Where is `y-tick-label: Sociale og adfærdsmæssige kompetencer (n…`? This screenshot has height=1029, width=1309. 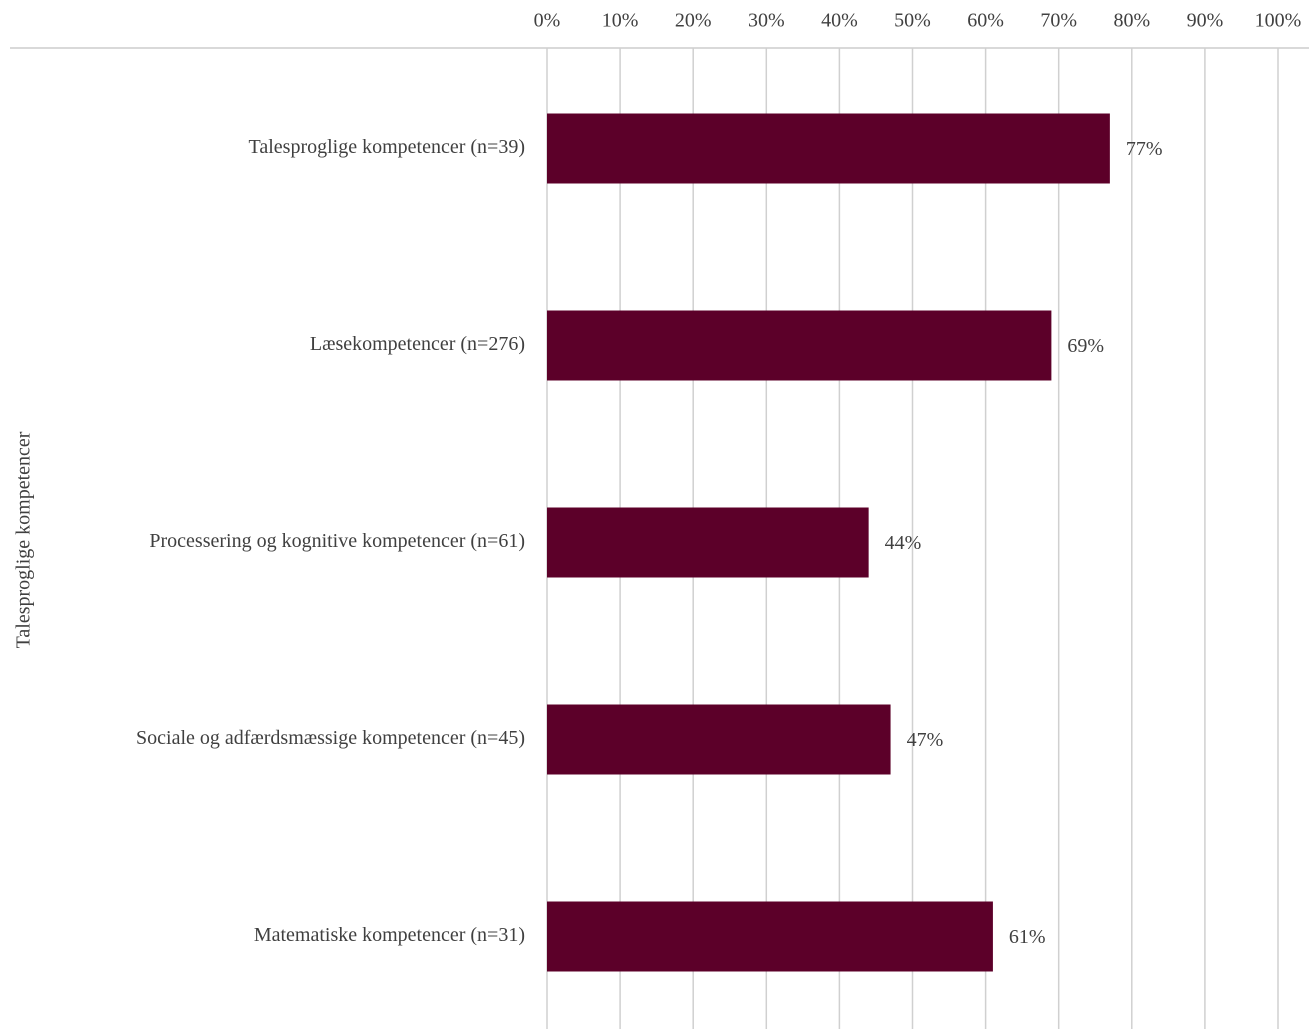 y-tick-label: Sociale og adfærdsmæssige kompetencer (n… is located at coordinates (330, 738).